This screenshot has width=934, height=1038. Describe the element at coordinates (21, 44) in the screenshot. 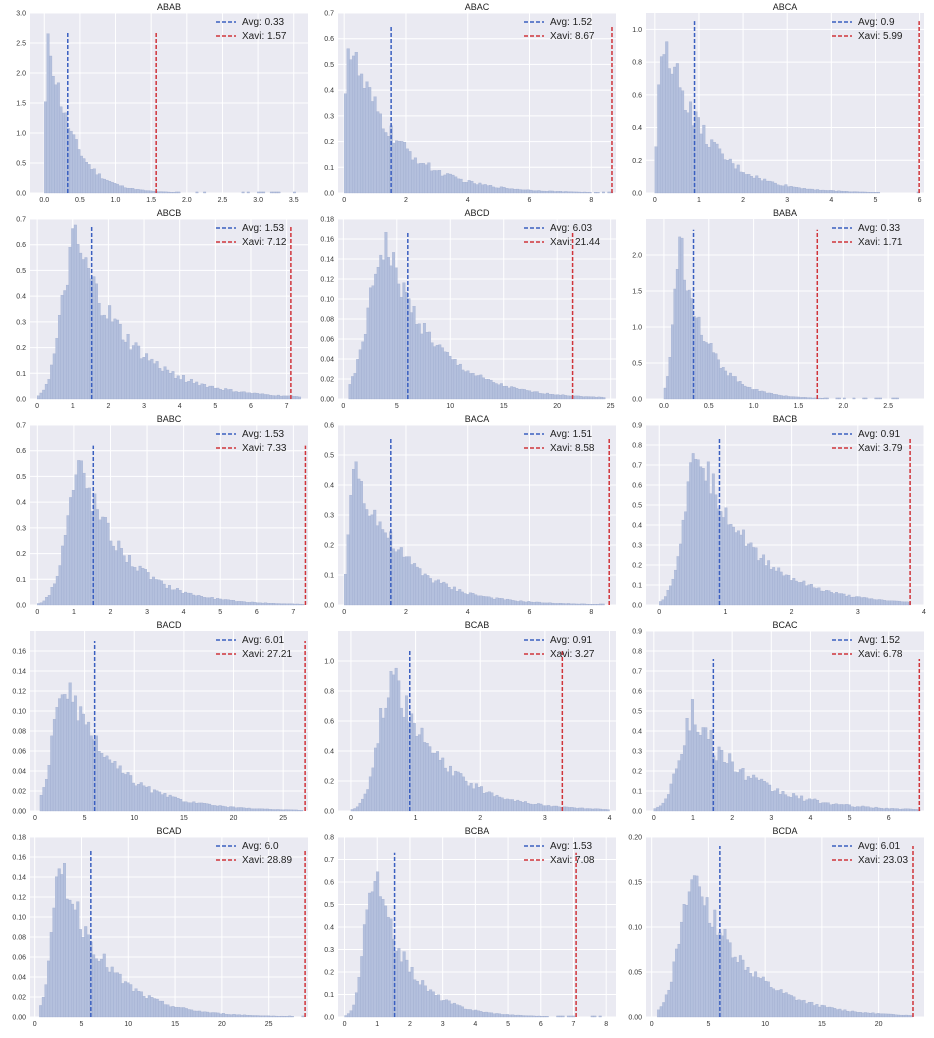

I see `y-tick-label: 2.5` at that location.